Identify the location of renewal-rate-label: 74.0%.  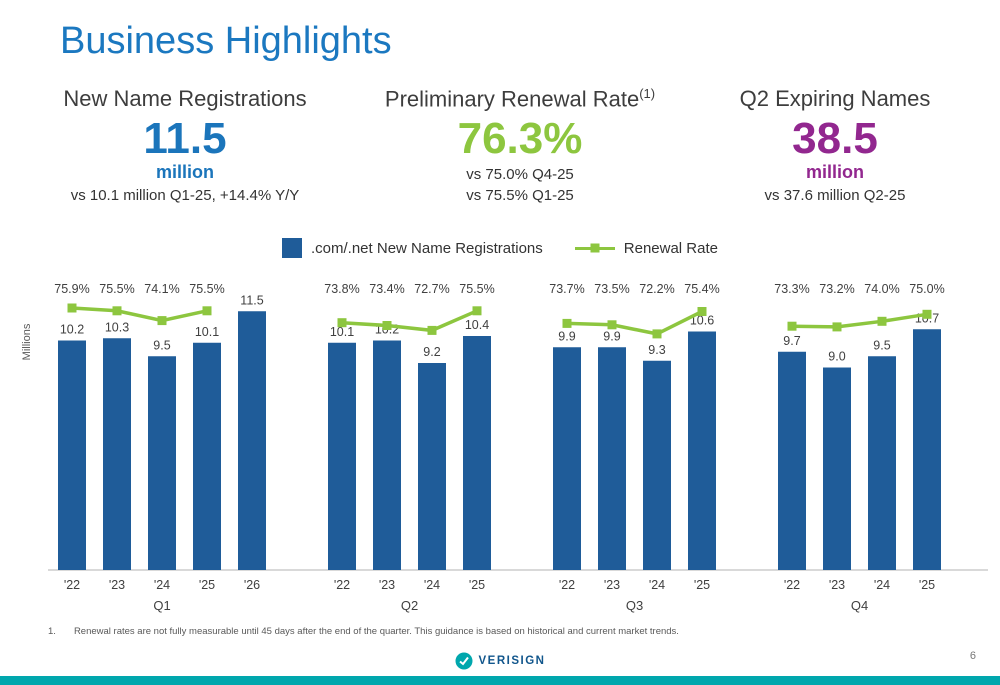
(881, 289).